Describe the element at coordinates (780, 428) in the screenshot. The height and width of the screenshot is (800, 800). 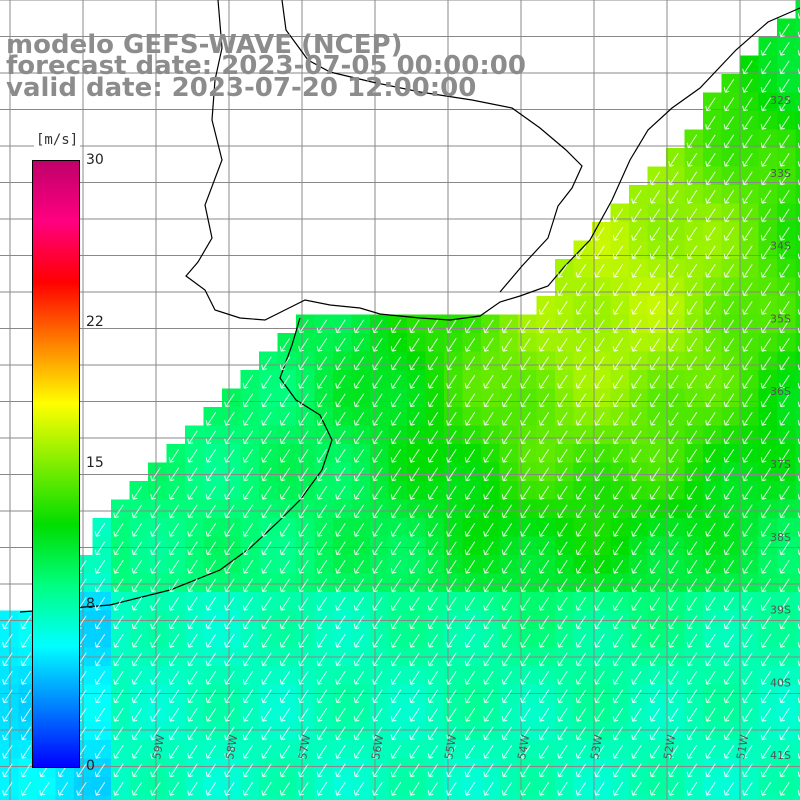
I see `latitude-labels: 32S 33S 34S 35S 36S 37S 38S 39S 40S 41S` at that location.